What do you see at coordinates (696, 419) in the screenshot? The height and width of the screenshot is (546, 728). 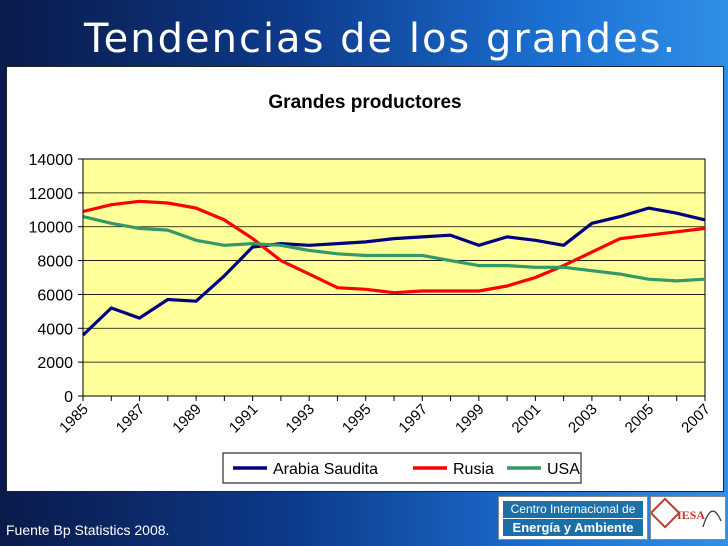 I see `x-tick-label: 2007` at bounding box center [696, 419].